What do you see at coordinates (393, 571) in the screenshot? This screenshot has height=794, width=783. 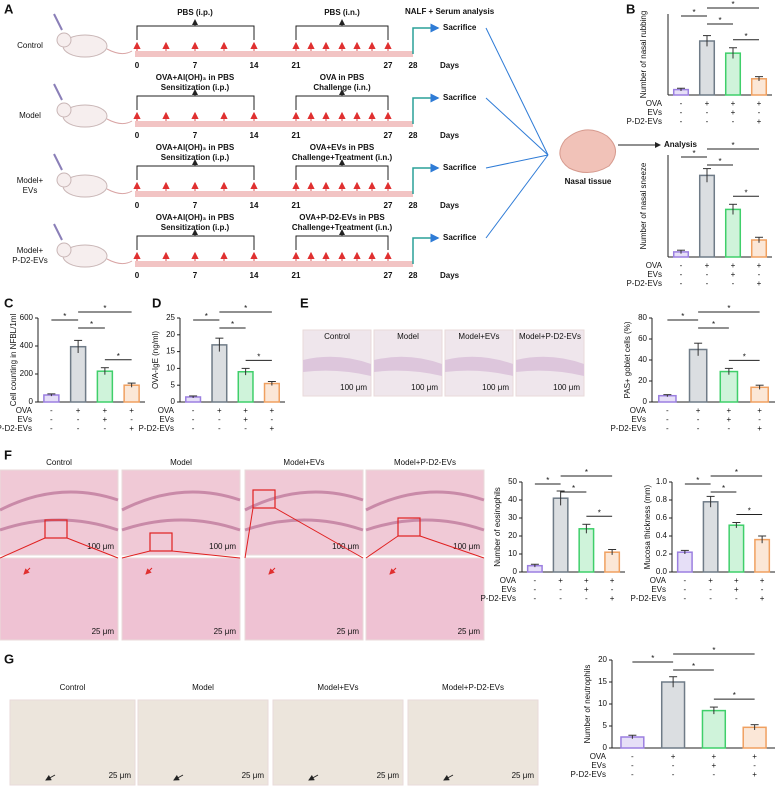 I see `cell-arrow` at bounding box center [393, 571].